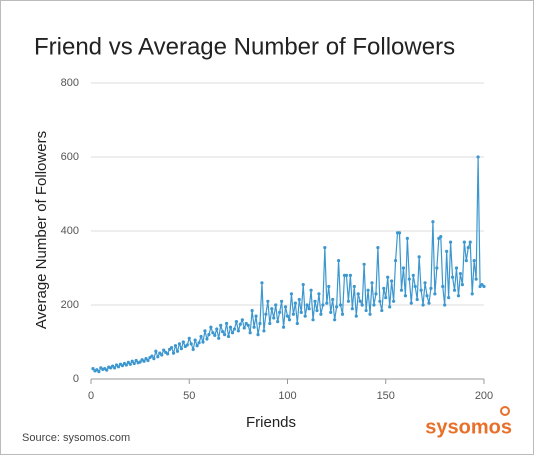 This screenshot has width=535, height=456. Describe the element at coordinates (468, 427) in the screenshot. I see `logo: sysomos` at that location.